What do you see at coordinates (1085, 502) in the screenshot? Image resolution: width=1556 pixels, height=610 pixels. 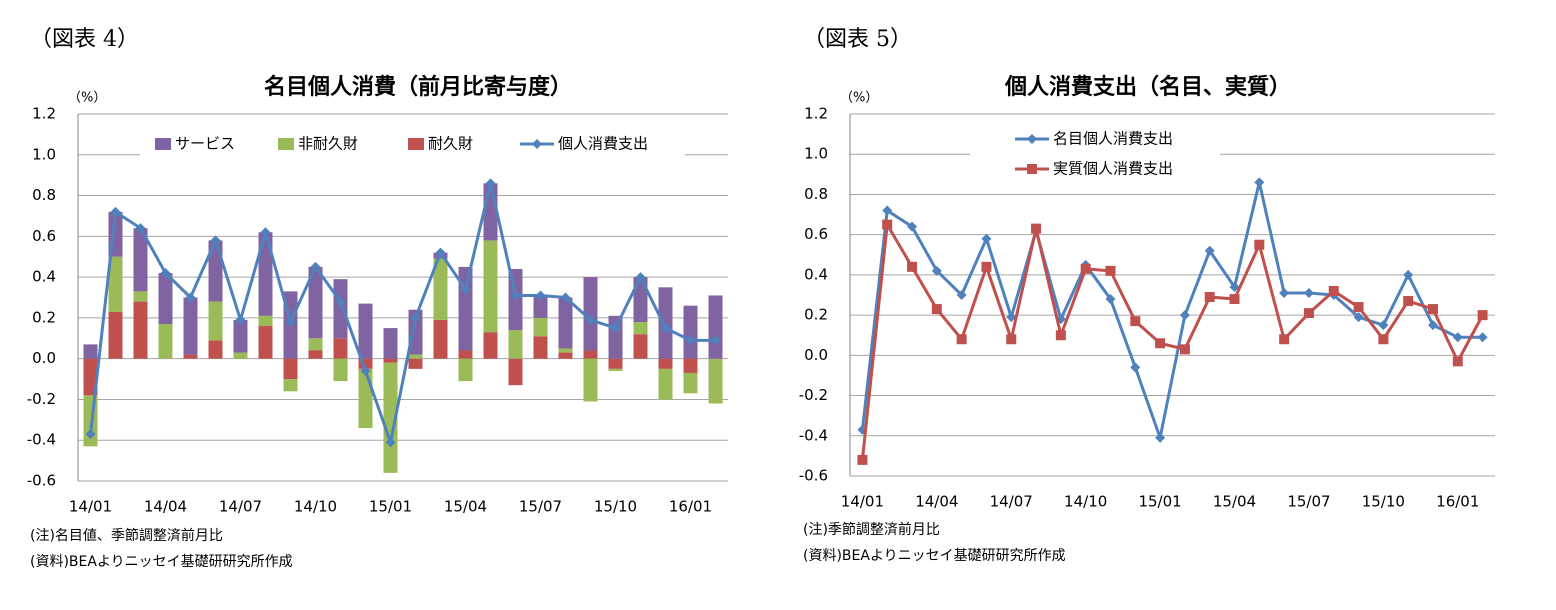 I see `x-tick-label: 14/10` at bounding box center [1085, 502].